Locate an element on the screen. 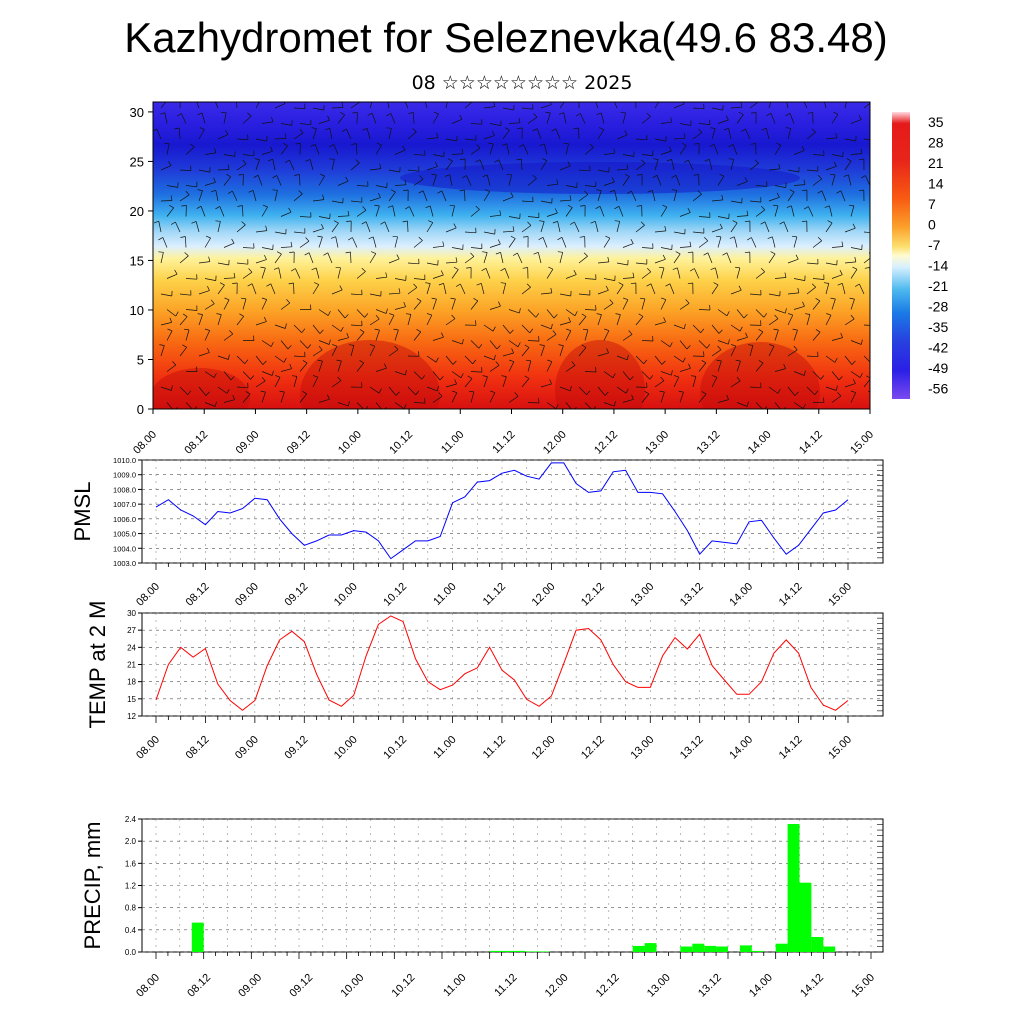  x-tick-label: 12.00 is located at coordinates (544, 748).